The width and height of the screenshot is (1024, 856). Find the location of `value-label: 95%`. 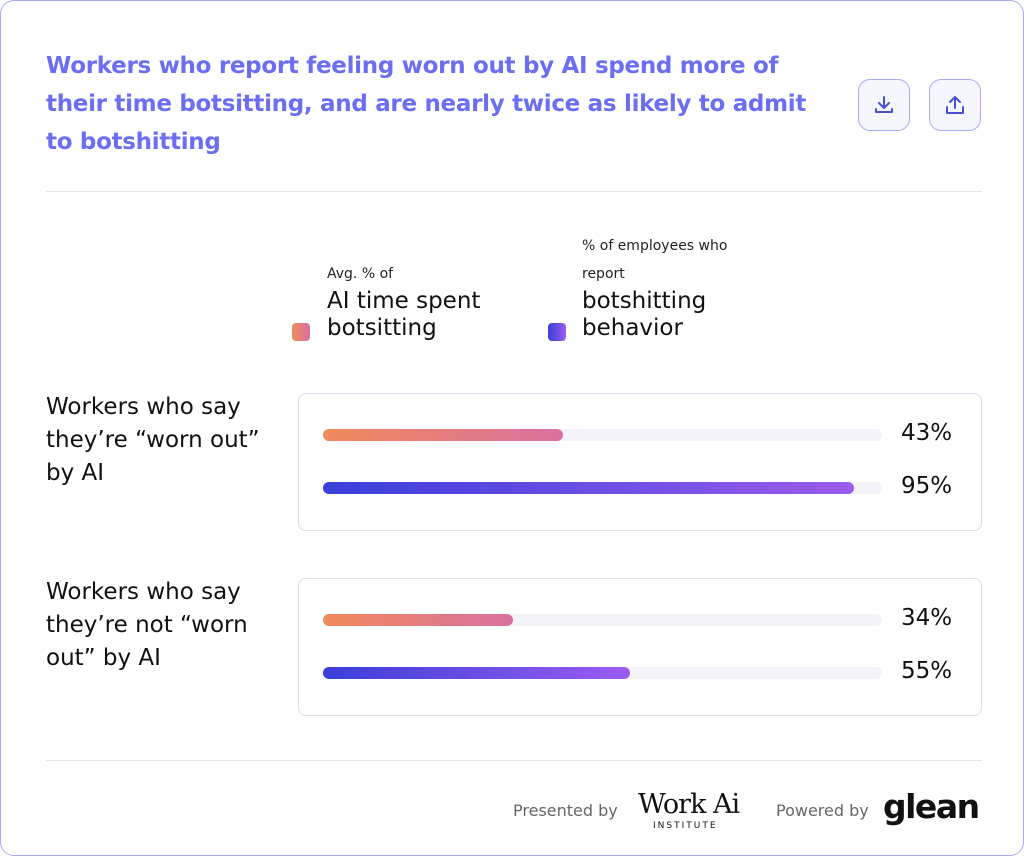

value-label: 95% is located at coordinates (927, 486).